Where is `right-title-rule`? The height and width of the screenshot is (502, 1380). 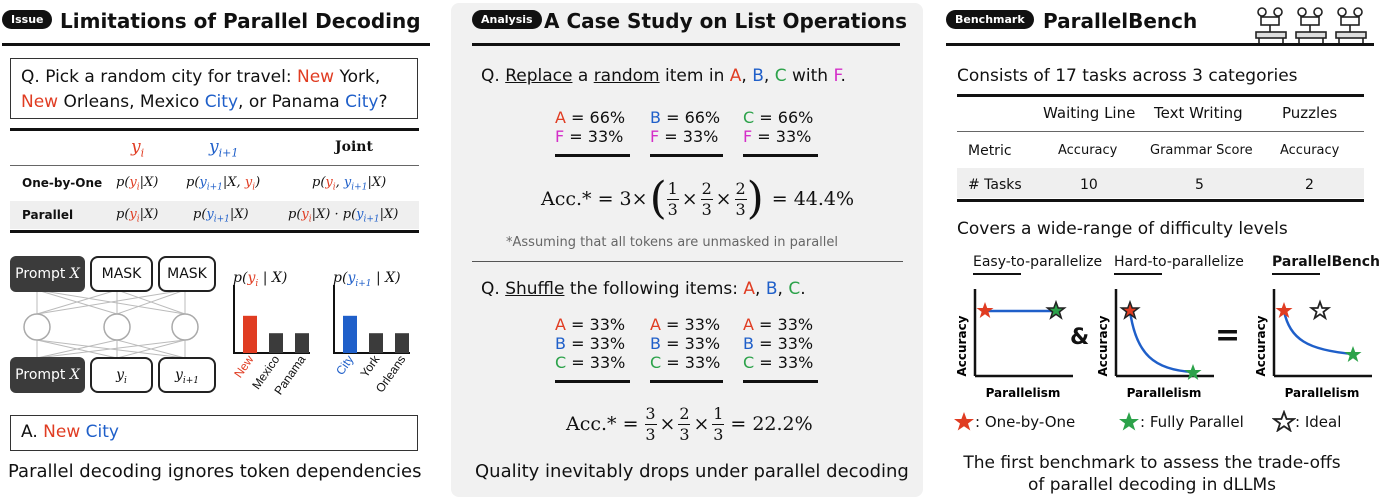 right-title-rule is located at coordinates (1160, 44).